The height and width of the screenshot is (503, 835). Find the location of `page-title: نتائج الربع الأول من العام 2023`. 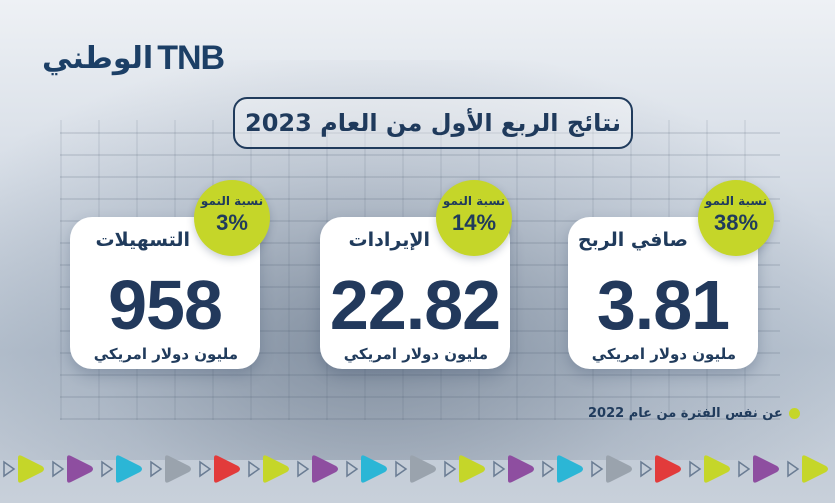

page-title: نتائج الربع الأول من العام 2023 is located at coordinates (433, 123).